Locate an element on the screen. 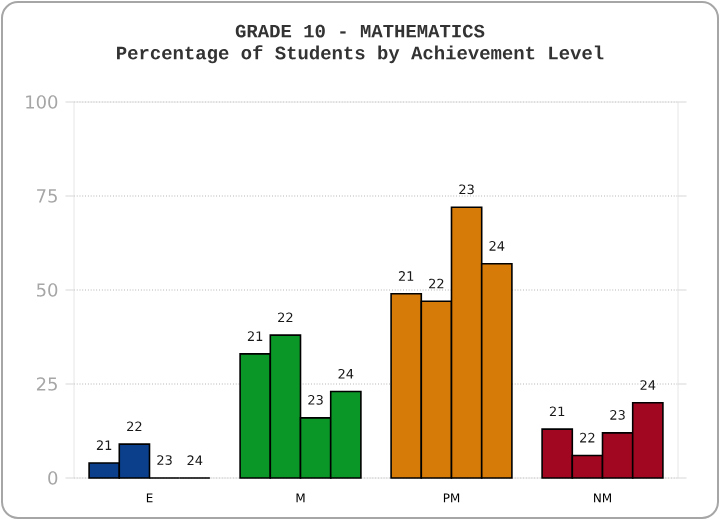 This screenshot has width=720, height=520. y-tick-label: 100 is located at coordinates (42, 102).